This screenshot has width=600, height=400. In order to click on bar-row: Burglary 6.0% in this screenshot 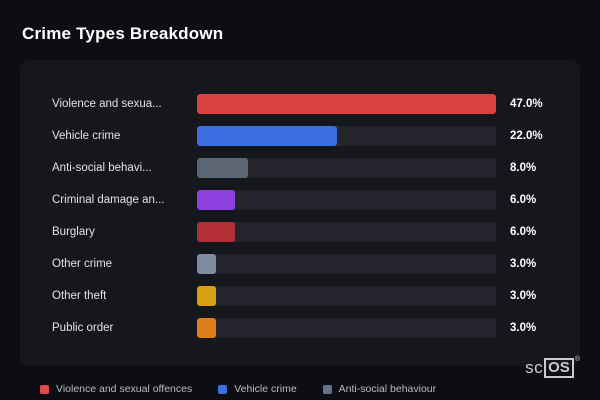, I will do `click(300, 232)`.